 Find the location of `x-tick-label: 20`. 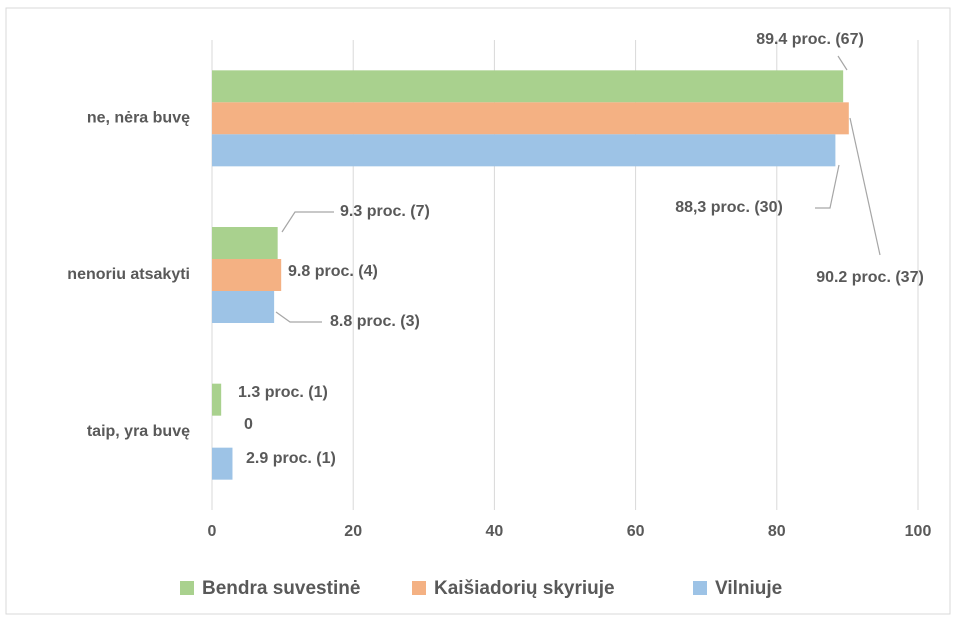

x-tick-label: 20 is located at coordinates (353, 531).